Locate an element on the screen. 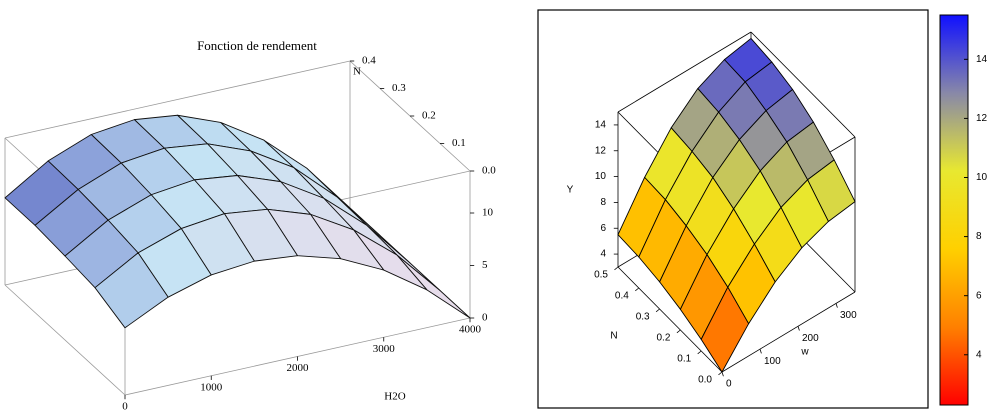 The height and width of the screenshot is (414, 1000). x-tick-label: 2000 is located at coordinates (298, 368).